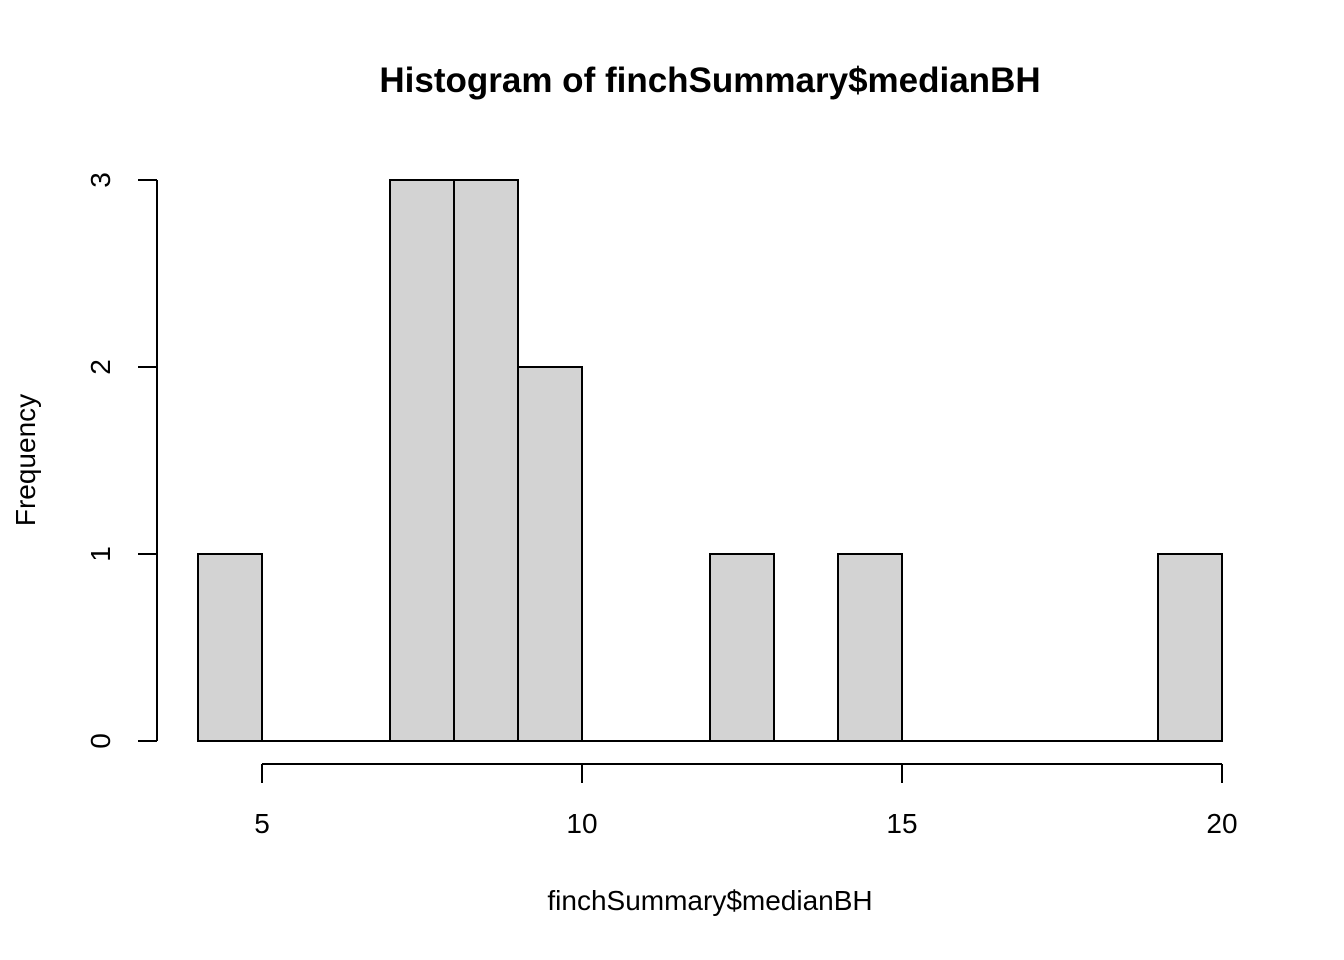  What do you see at coordinates (100, 741) in the screenshot?
I see `y-tick-label: 0` at bounding box center [100, 741].